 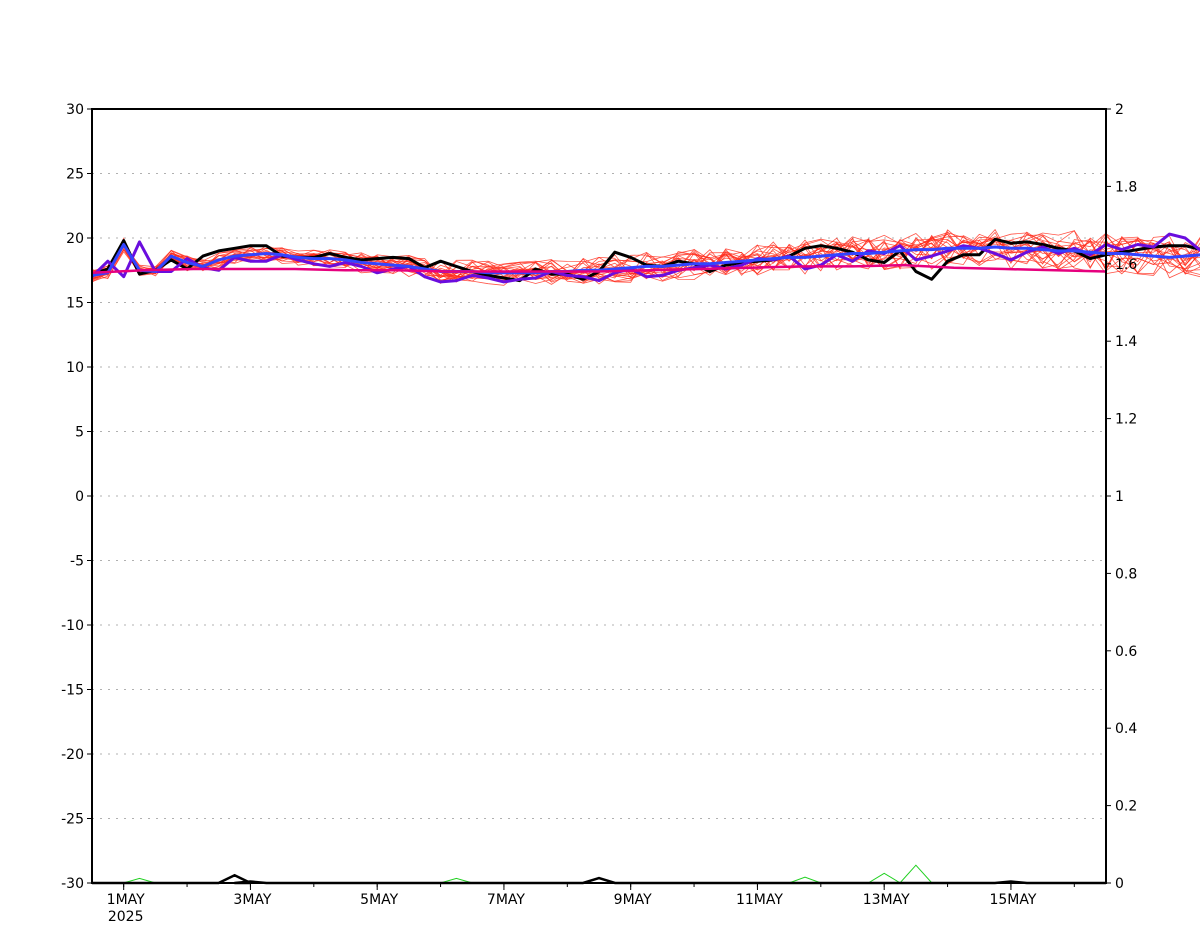 What do you see at coordinates (1119, 884) in the screenshot?
I see `y2-tick-label: 0` at bounding box center [1119, 884].